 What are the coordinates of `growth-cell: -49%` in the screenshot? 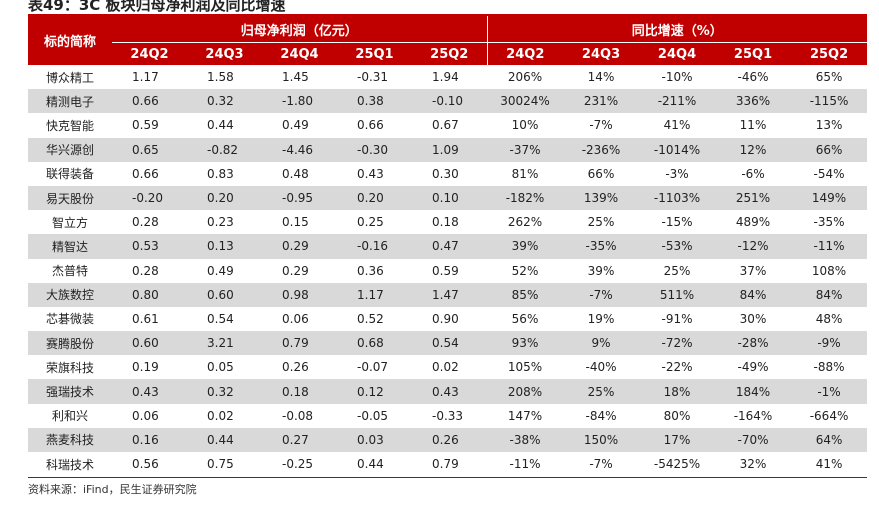 It's located at (753, 367).